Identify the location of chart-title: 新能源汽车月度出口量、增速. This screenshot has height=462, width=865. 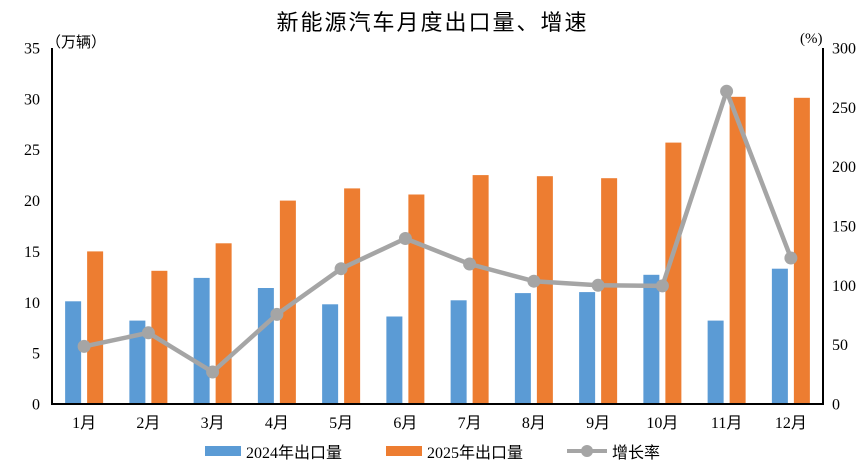
(432, 22).